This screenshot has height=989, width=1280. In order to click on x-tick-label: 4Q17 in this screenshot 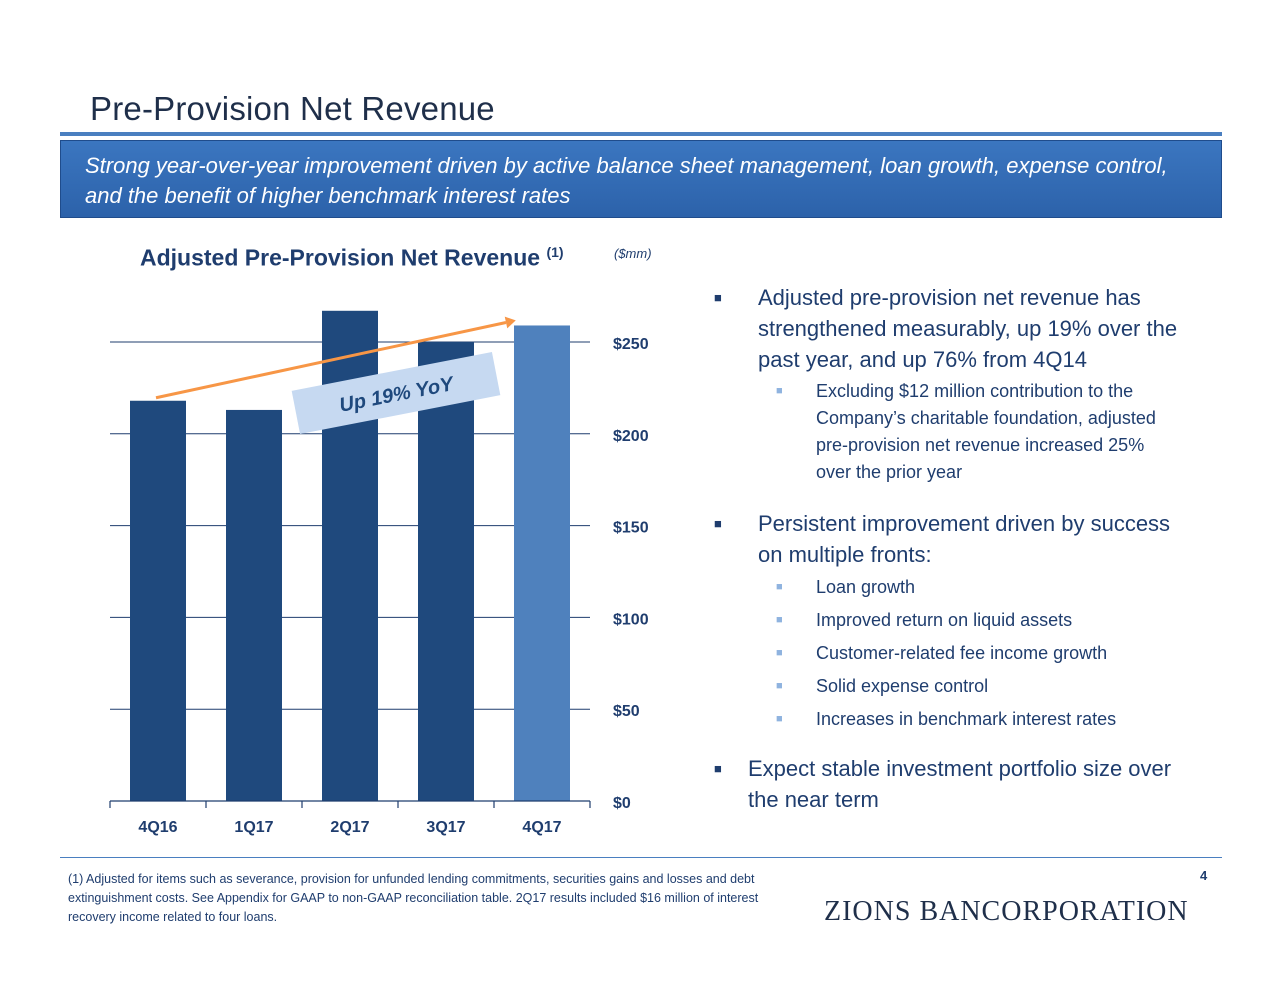, I will do `click(541, 827)`.